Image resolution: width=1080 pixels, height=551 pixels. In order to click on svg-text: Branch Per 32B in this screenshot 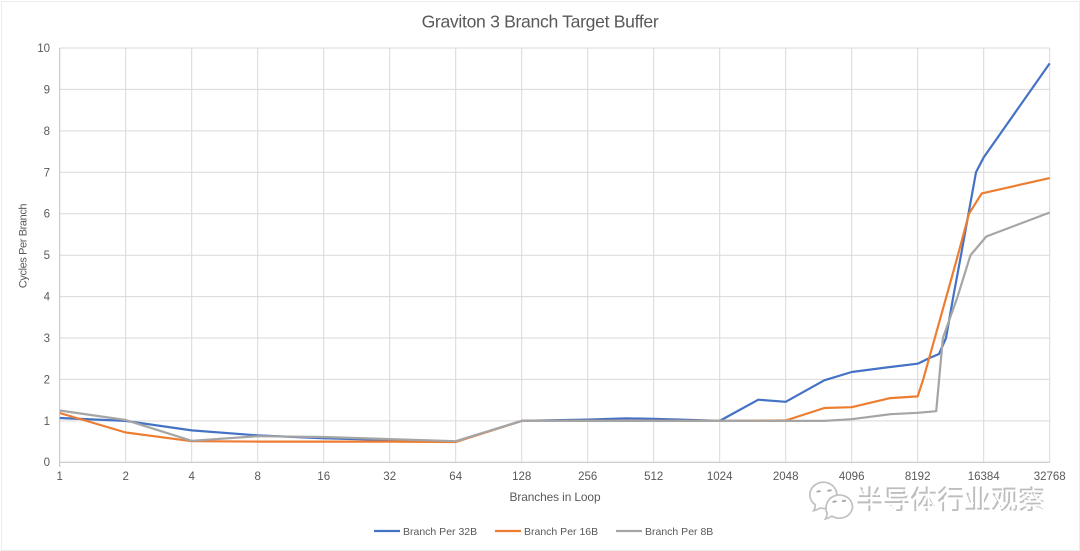, I will do `click(440, 532)`.